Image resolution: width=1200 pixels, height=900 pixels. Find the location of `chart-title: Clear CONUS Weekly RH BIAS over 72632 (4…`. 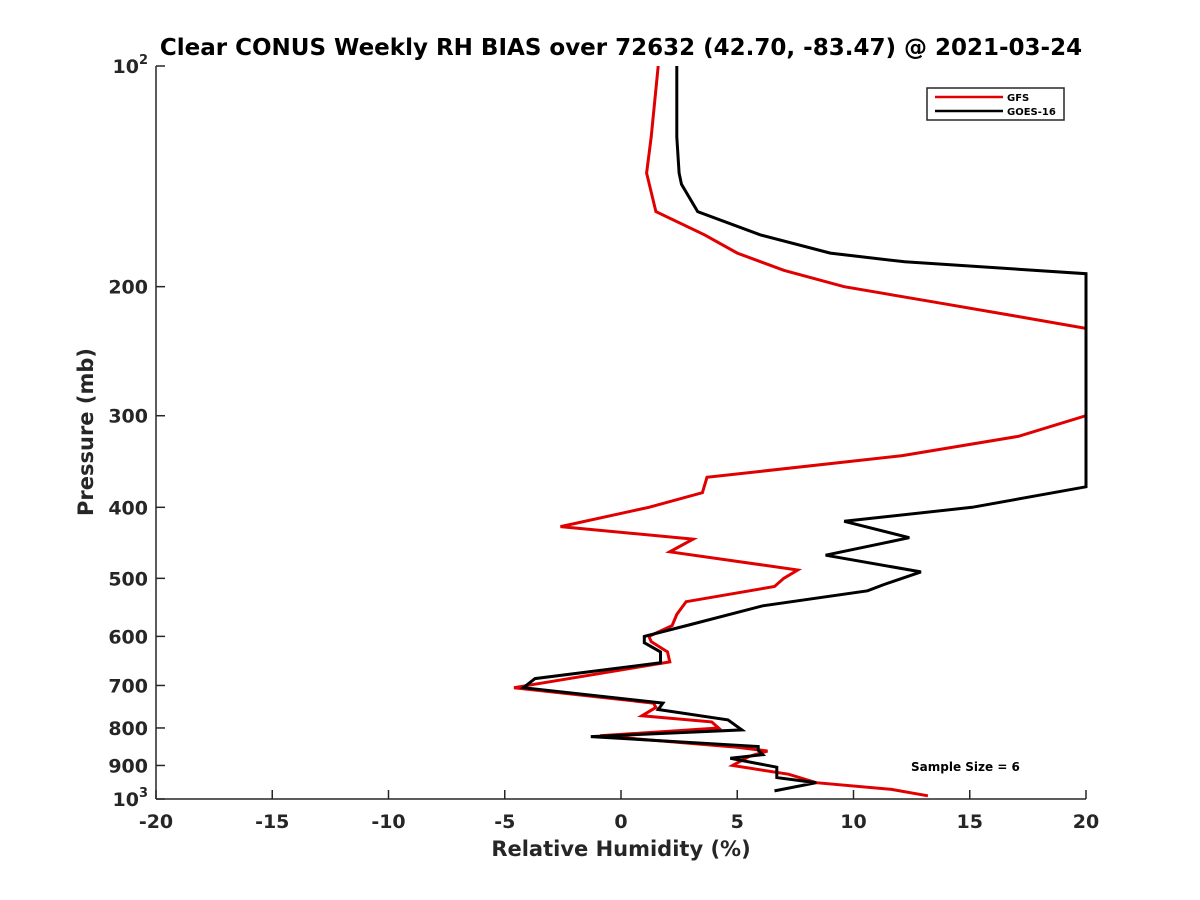

chart-title: Clear CONUS Weekly RH BIAS over 72632 (4… is located at coordinates (621, 48).